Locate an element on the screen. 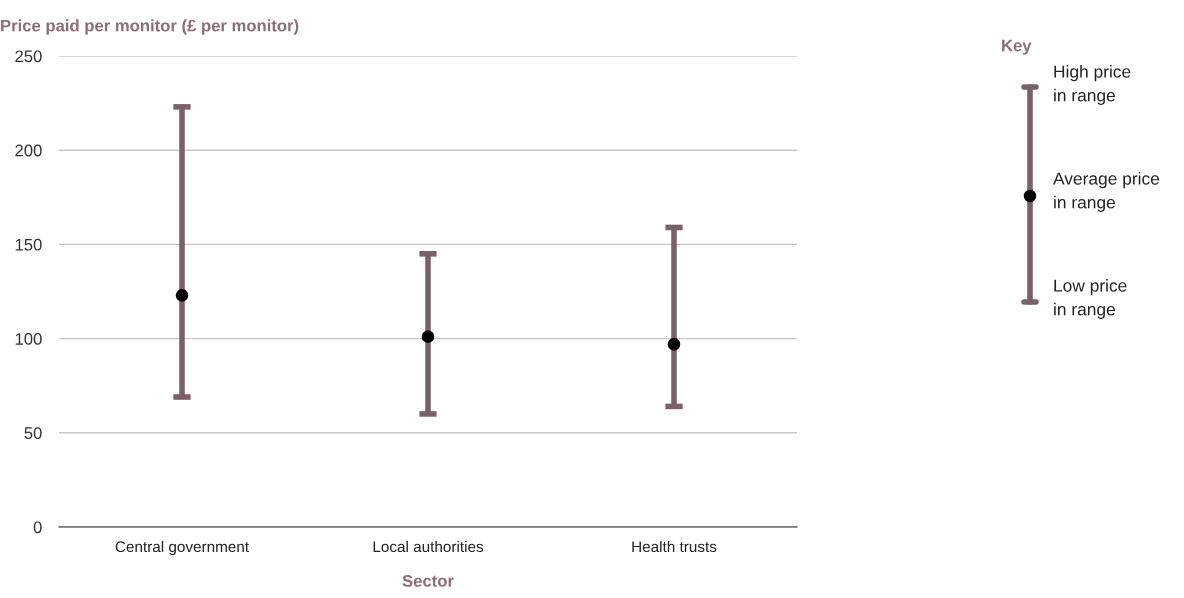 Image resolution: width=1184 pixels, height=598 pixels. y-tick-label: 250 is located at coordinates (28, 56).